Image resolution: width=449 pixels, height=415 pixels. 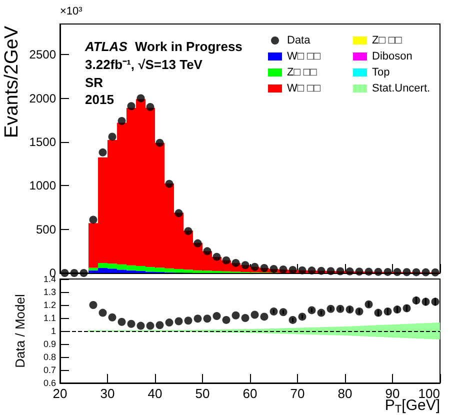 What do you see at coordinates (46, 229) in the screenshot?
I see `y-tick-label: 500` at bounding box center [46, 229].